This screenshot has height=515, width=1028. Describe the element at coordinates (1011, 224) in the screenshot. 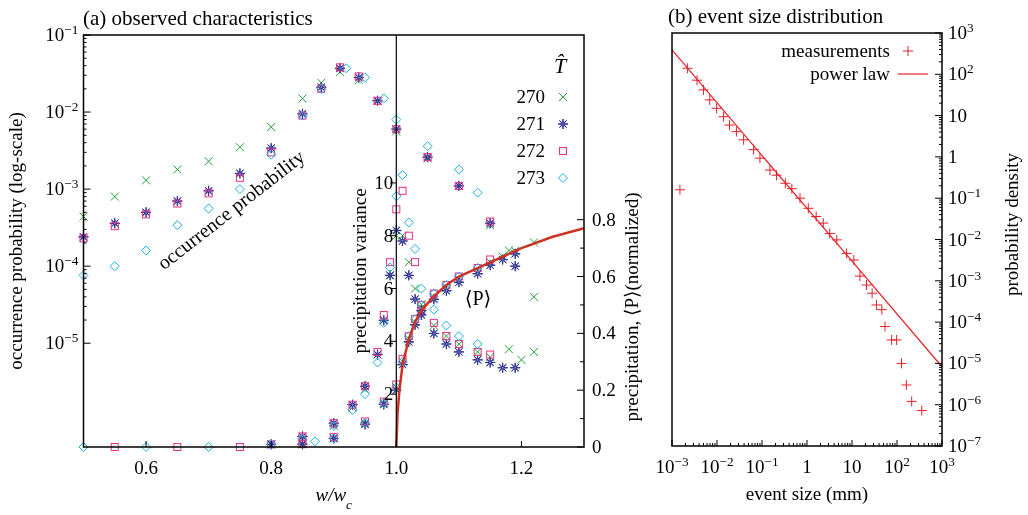

I see `y-axis-title: probability density` at that location.